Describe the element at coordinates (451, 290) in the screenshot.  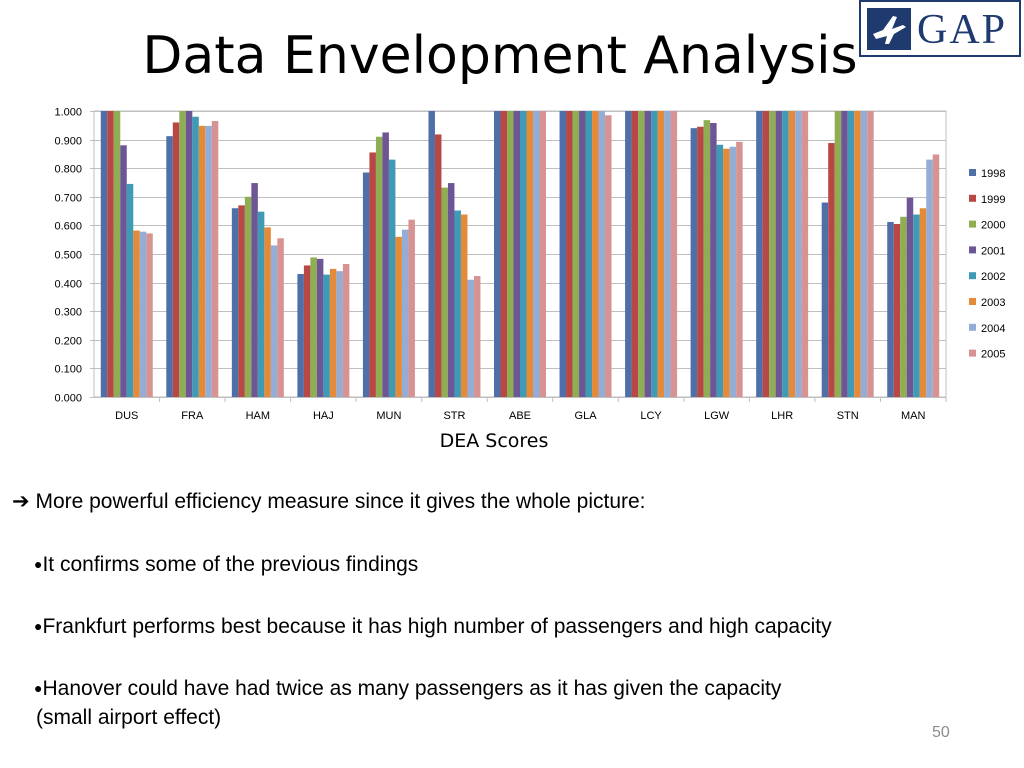
I see `bar-str-2001` at that location.